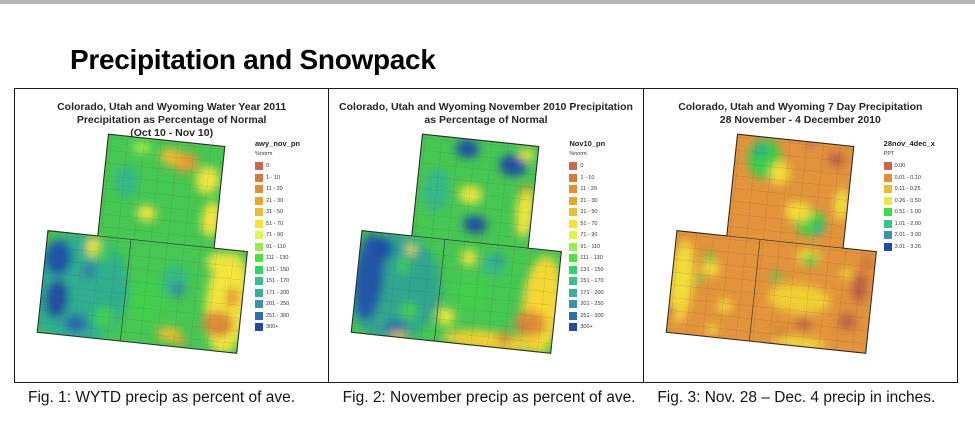  I want to click on legend-item: 91 - 110, so click(604, 246).